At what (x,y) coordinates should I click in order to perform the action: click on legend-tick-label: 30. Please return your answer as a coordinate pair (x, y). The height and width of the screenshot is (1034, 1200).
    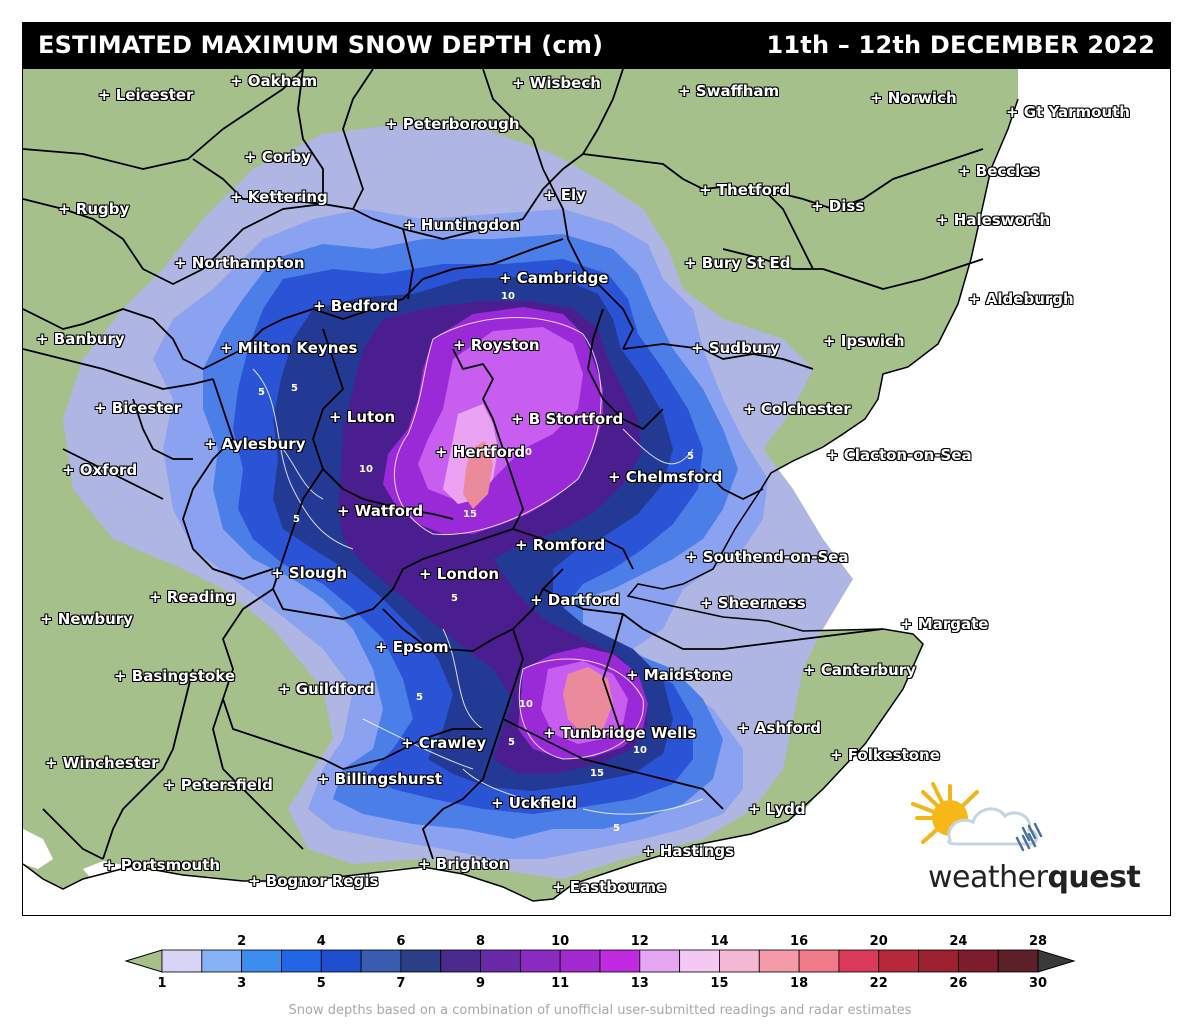
    Looking at the image, I should click on (1038, 983).